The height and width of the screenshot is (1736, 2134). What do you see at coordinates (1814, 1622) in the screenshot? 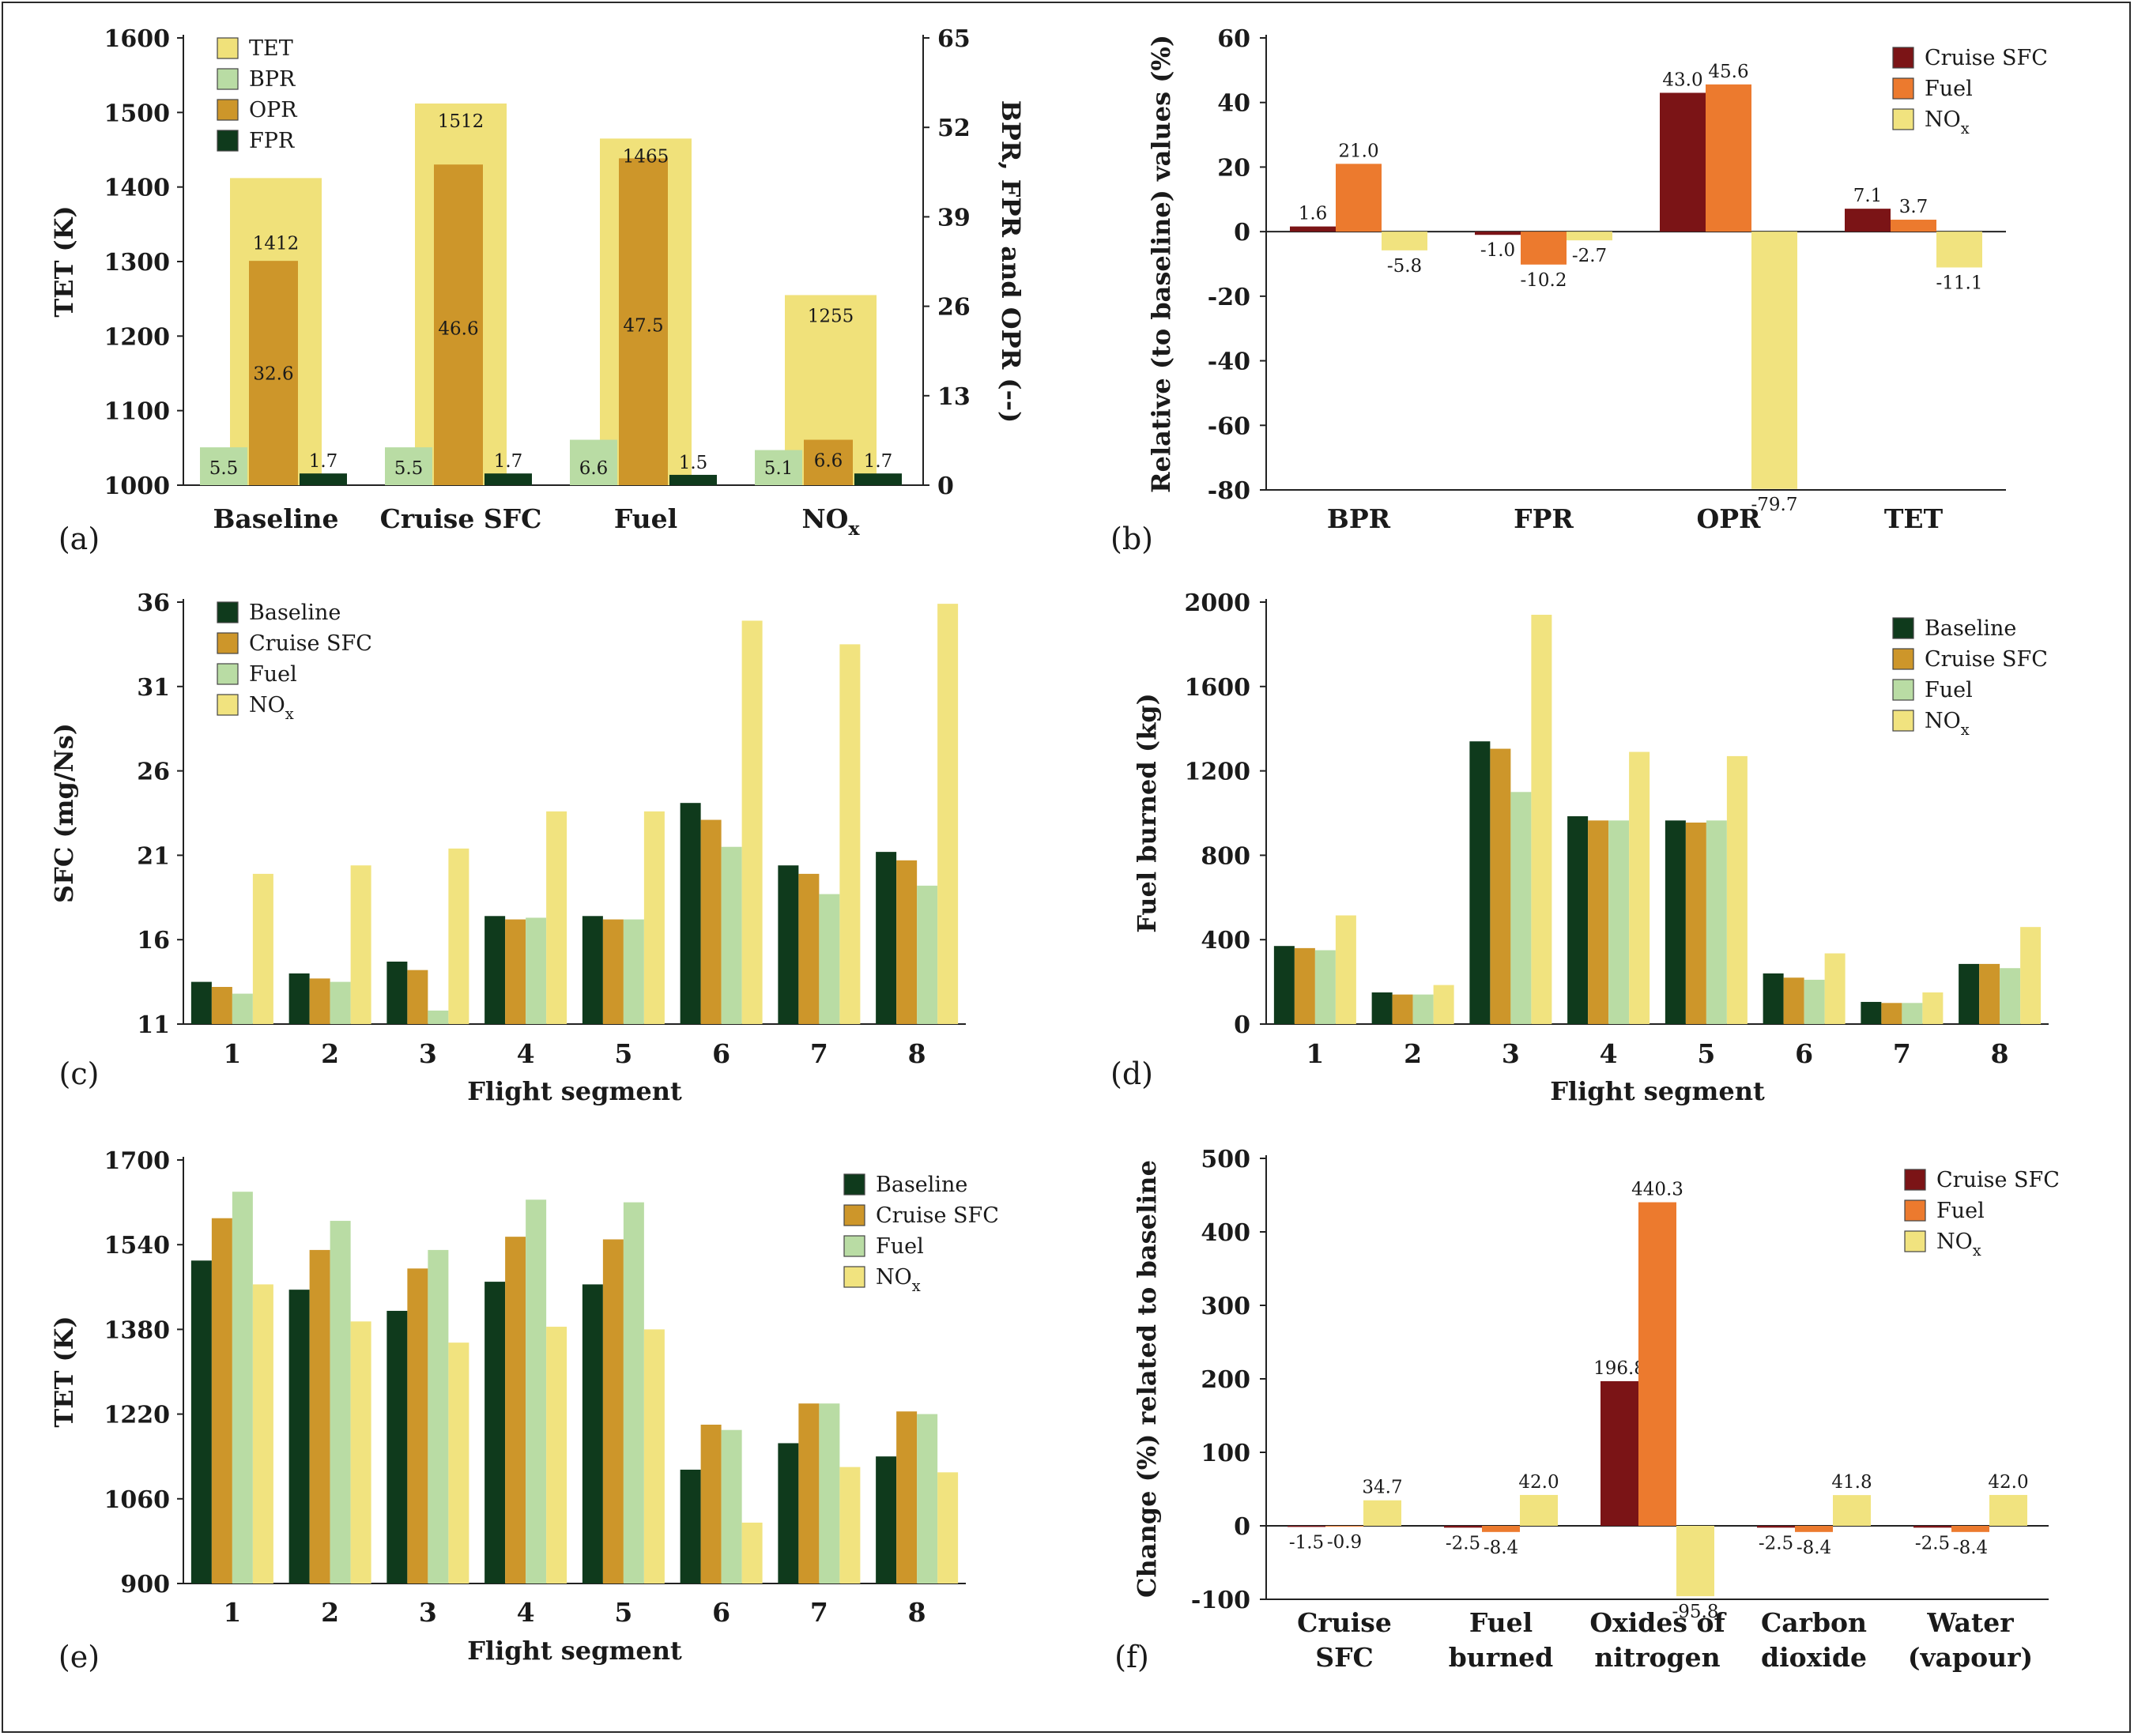
I see `category-label-line1: Carbon` at bounding box center [1814, 1622].